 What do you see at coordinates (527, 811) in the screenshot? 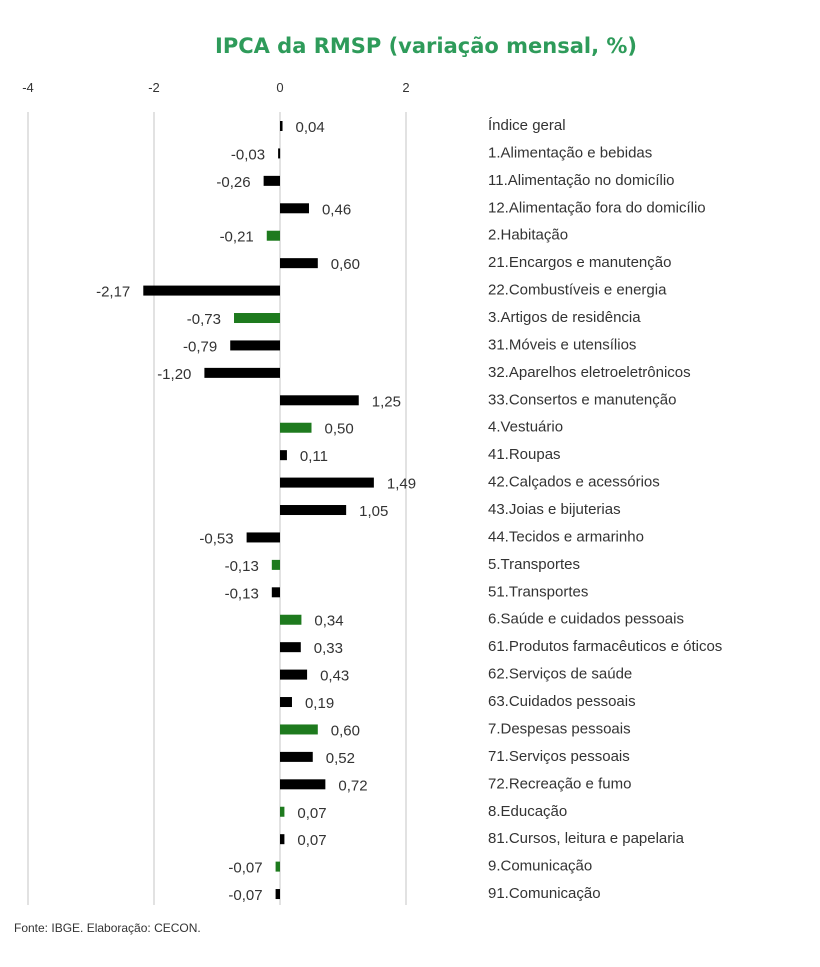
I see `category-label: 8.Educação` at bounding box center [527, 811].